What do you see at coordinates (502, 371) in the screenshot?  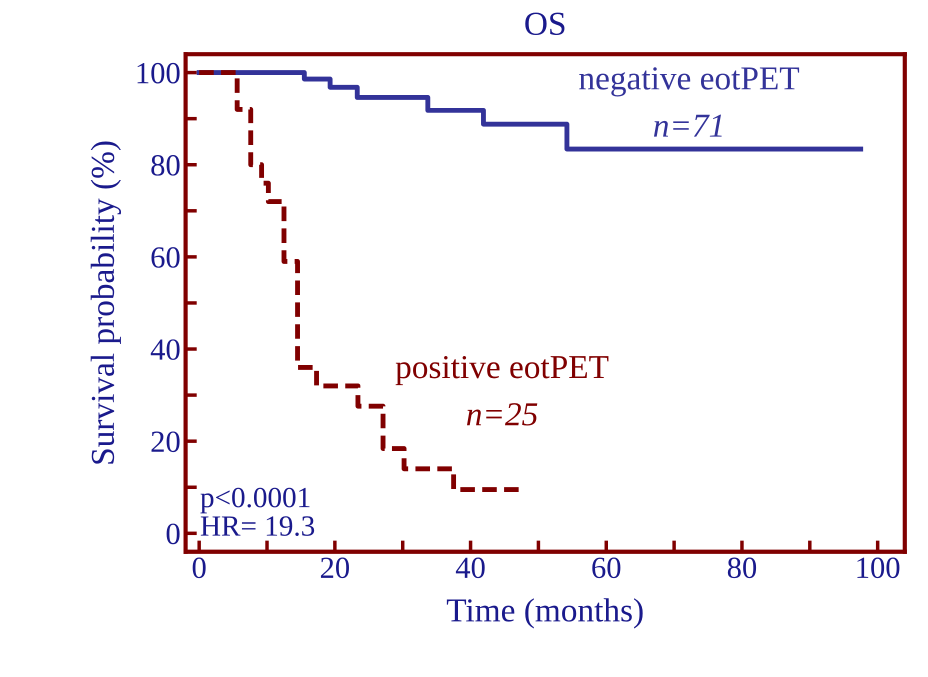 I see `series-label: positive eotPET` at bounding box center [502, 371].